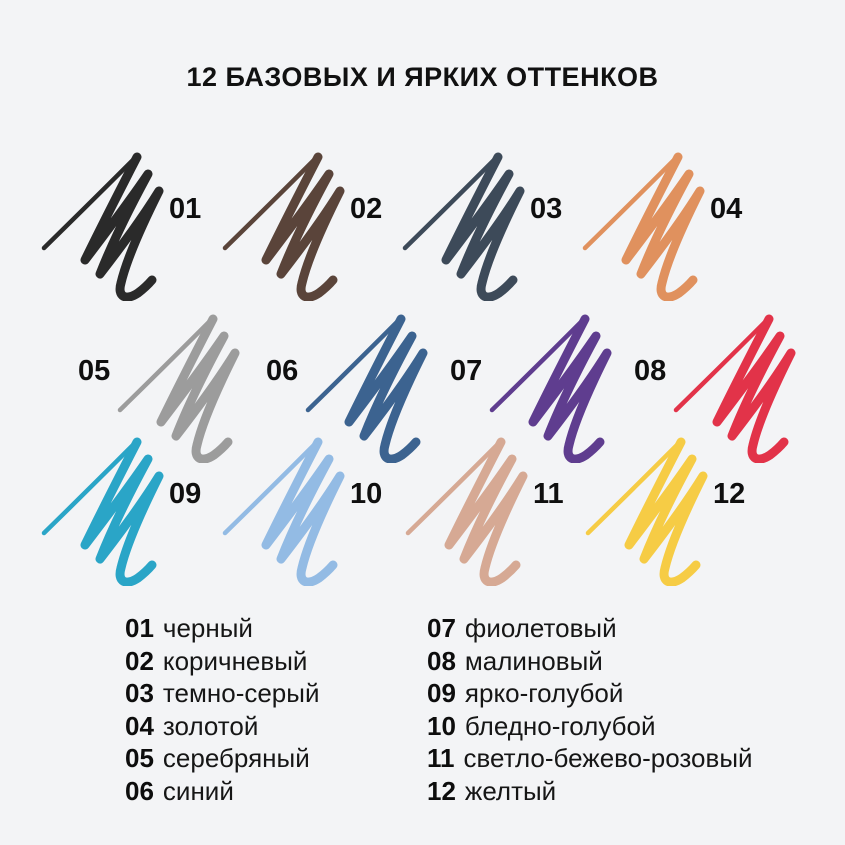 This screenshot has height=845, width=845. What do you see at coordinates (726, 209) in the screenshot?
I see `swatch-number: 04` at bounding box center [726, 209].